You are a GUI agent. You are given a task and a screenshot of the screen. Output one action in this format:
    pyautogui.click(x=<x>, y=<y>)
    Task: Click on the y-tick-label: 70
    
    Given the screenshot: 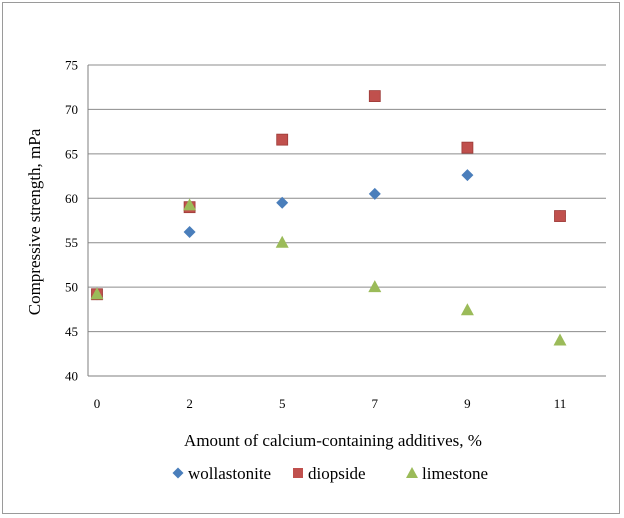 What is the action you would take?
    pyautogui.click(x=71, y=109)
    